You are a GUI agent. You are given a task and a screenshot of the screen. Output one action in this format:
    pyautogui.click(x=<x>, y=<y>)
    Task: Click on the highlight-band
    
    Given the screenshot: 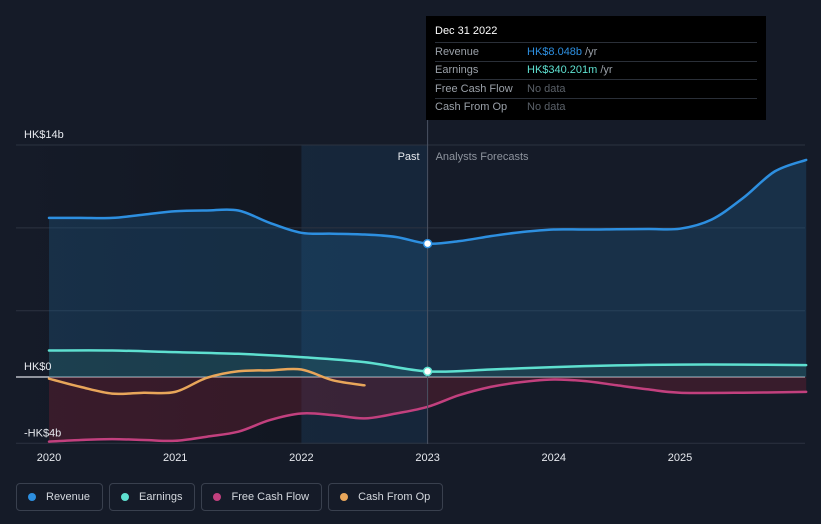 What is the action you would take?
    pyautogui.click(x=364, y=294)
    